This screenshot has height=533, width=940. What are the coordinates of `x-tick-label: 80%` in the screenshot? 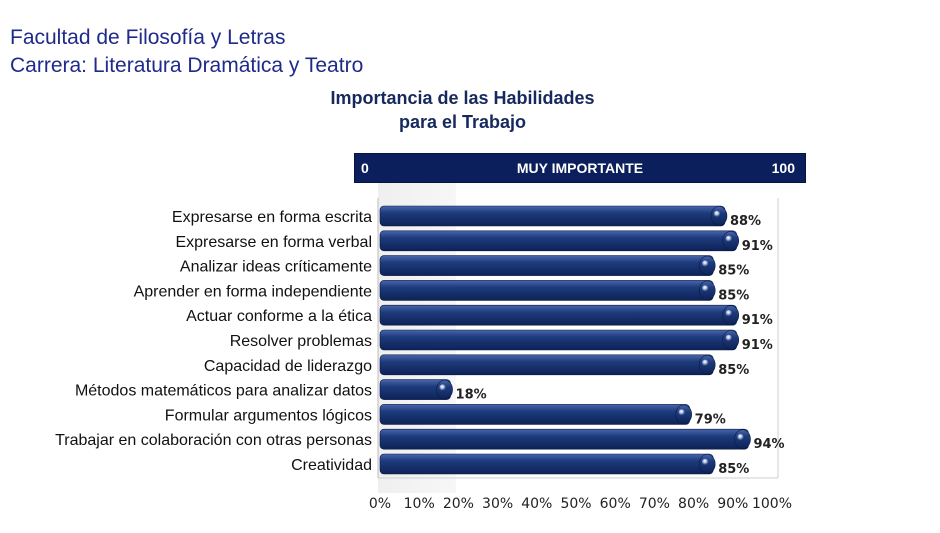 It's located at (693, 504).